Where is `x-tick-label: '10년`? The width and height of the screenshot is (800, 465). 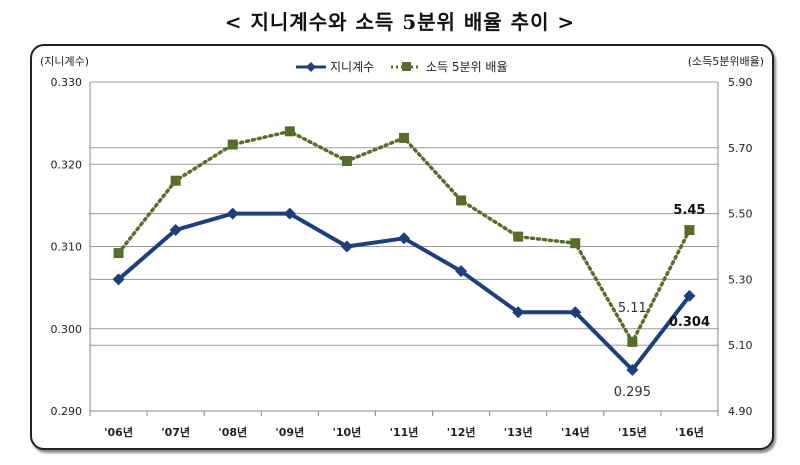 x-tick-label: '10년 is located at coordinates (347, 432).